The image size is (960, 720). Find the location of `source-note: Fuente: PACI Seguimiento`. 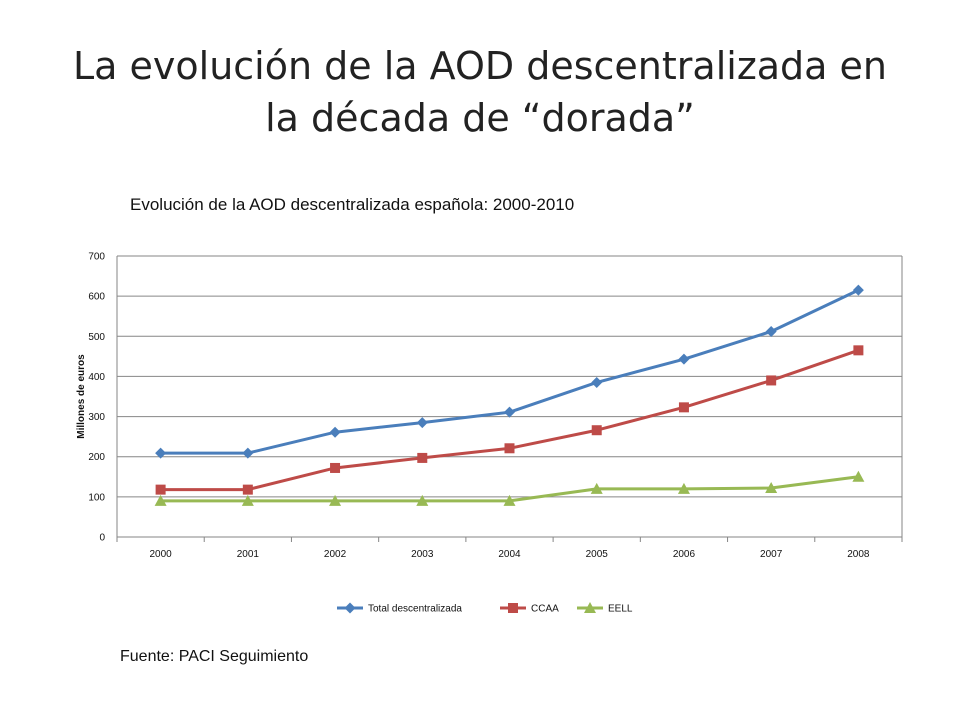

source-note: Fuente: PACI Seguimiento is located at coordinates (214, 656).